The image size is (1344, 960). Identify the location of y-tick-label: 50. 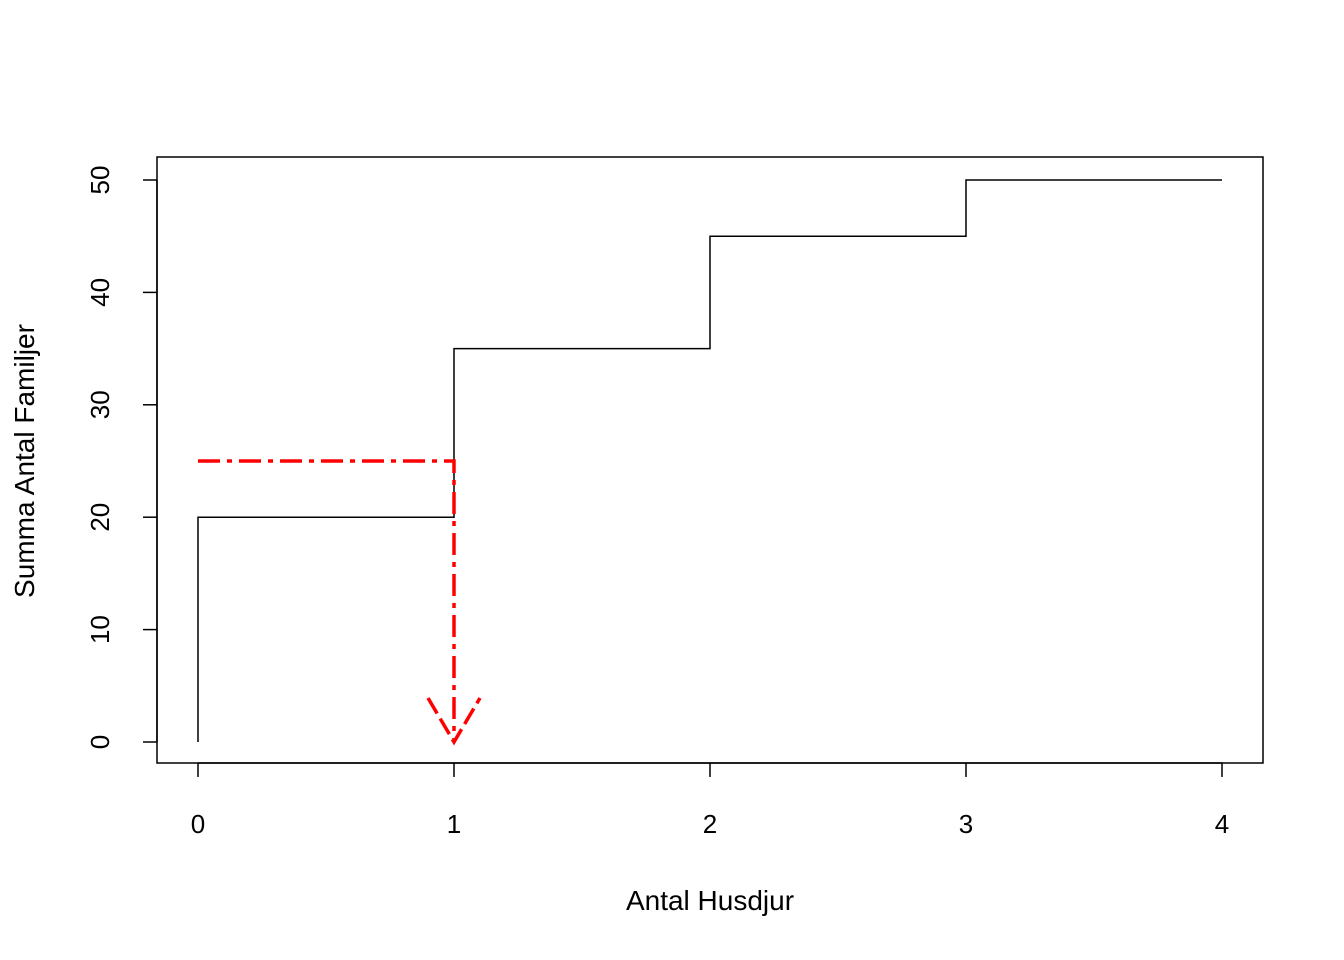
(100, 180).